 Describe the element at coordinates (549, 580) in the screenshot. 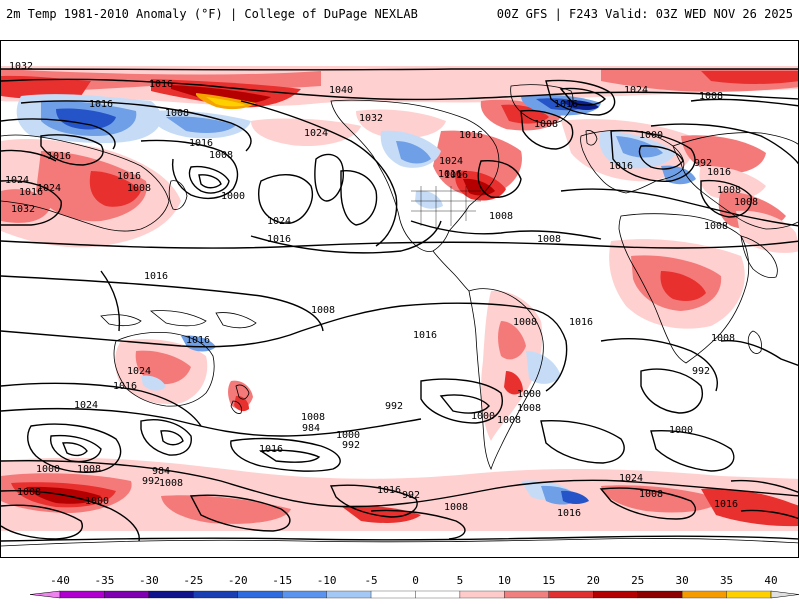

I see `colorbar-tick-label: 15` at that location.